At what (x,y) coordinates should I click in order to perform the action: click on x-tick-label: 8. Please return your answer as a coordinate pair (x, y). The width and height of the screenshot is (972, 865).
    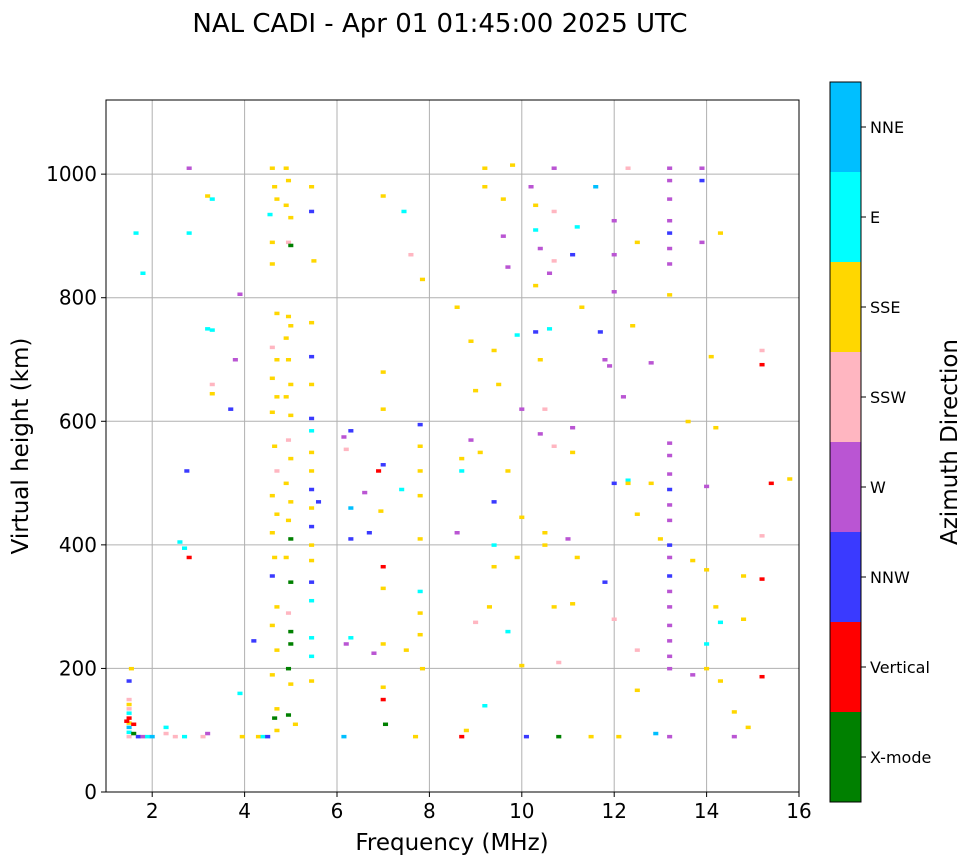
    Looking at the image, I should click on (429, 811).